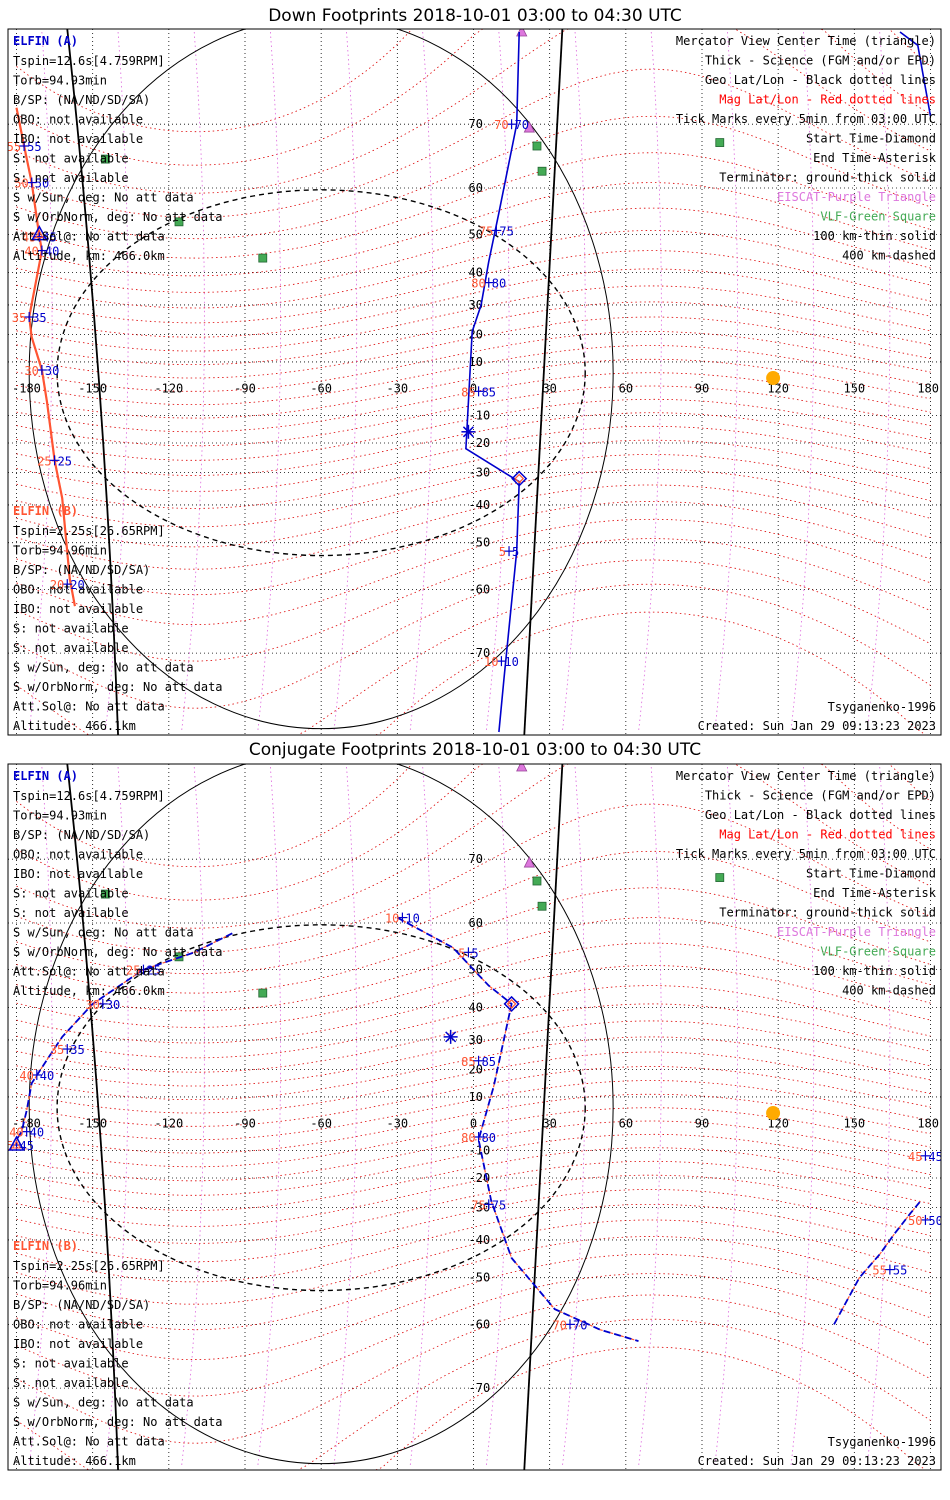 The width and height of the screenshot is (950, 1500). Describe the element at coordinates (817, 726) in the screenshot. I see `created-timestamp: Created: Sun Jan 29 09:13:23 2023` at that location.